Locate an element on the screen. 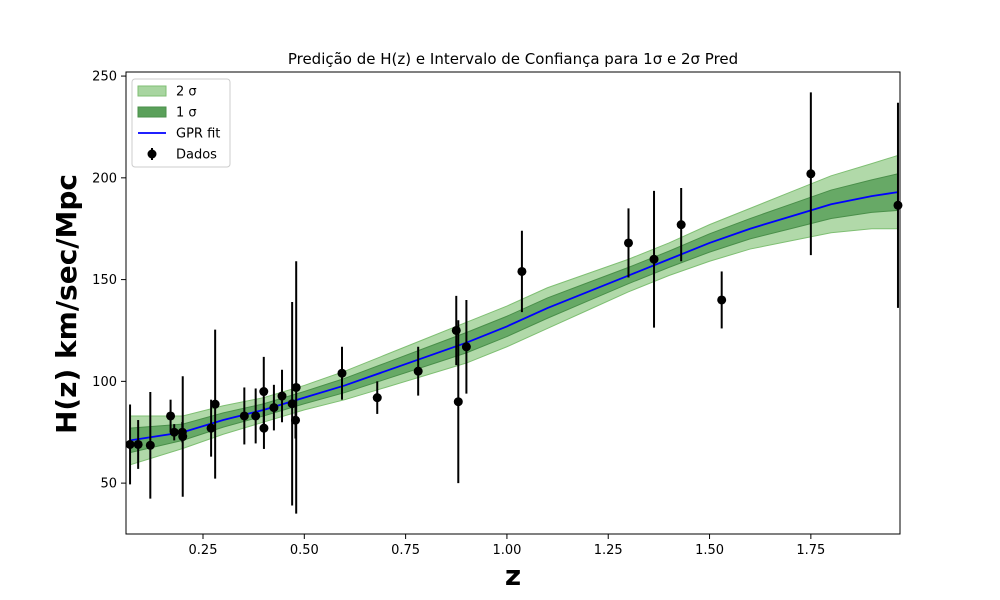 Image resolution: width=1000 pixels, height=600 pixels. legend-entry: Dados is located at coordinates (182, 155).